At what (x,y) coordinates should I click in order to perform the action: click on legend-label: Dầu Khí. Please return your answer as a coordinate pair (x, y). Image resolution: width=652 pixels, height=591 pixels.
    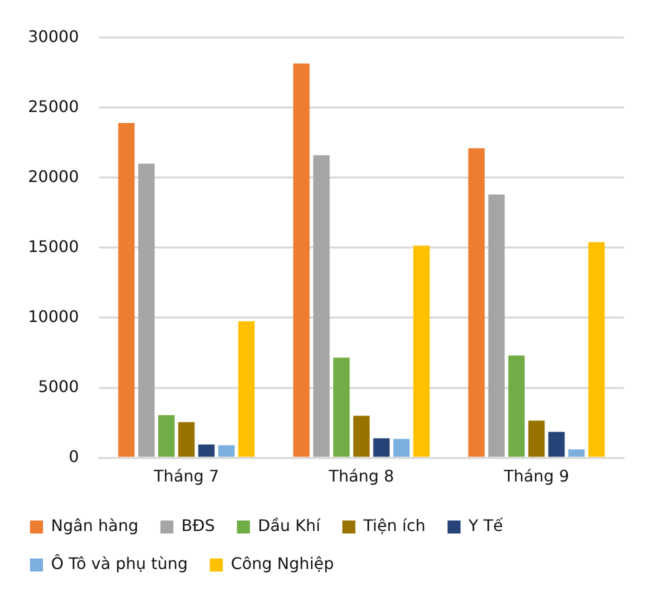
    Looking at the image, I should click on (289, 526).